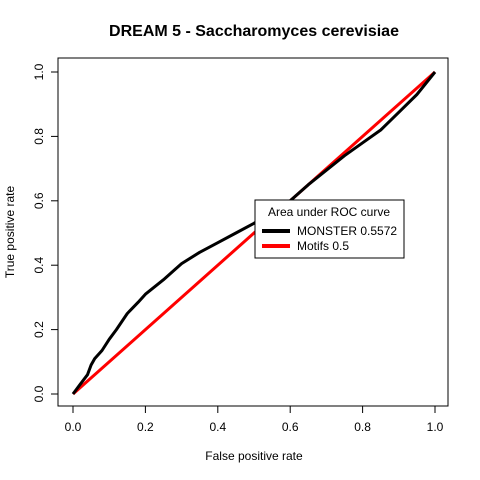  What do you see at coordinates (10, 232) in the screenshot?
I see `y-axis-title: True positive rate` at bounding box center [10, 232].